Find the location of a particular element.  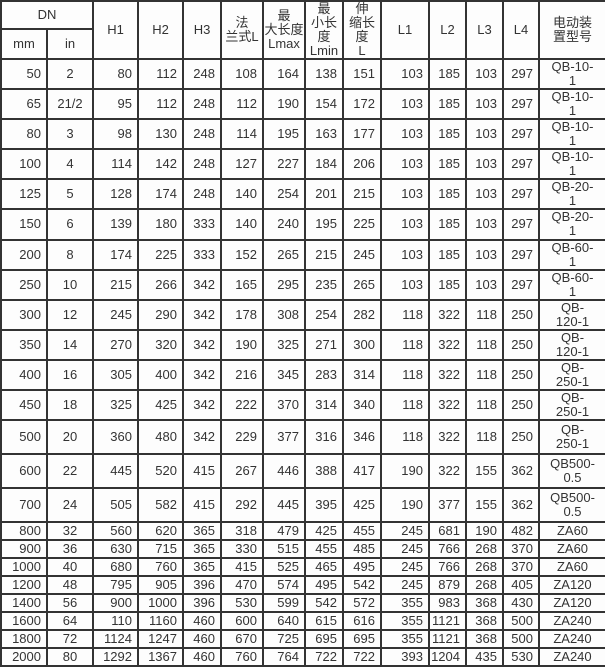

cell-lmin: 388 is located at coordinates (324, 470).